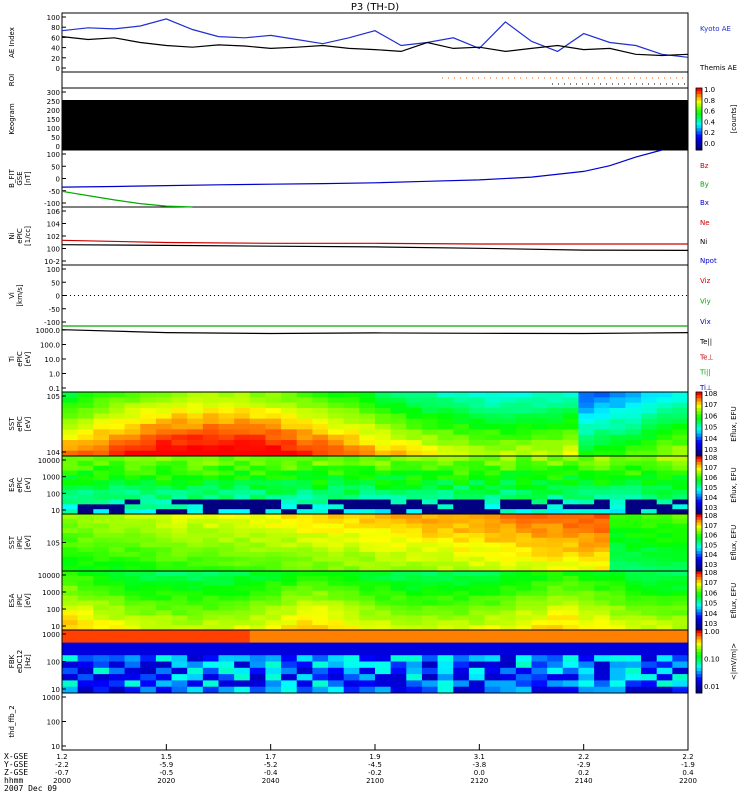 The image size is (750, 800). I want to click on y-axis-label-ffb: thd_ffb_2, so click(12, 721).